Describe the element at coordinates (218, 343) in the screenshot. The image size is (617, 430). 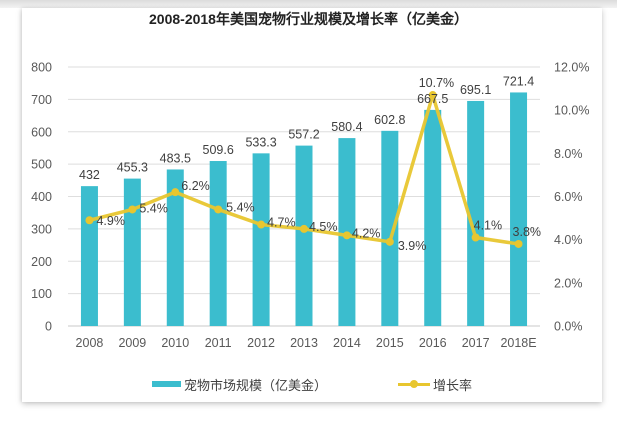
I see `x-tick-label: 2011` at that location.